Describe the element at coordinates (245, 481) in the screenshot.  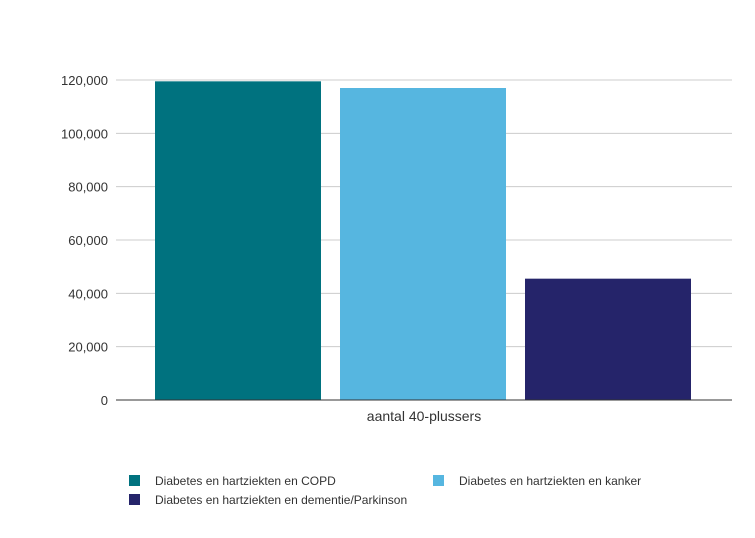
I see `legend-label-1: Diabetes en hartziekten en COPD` at that location.